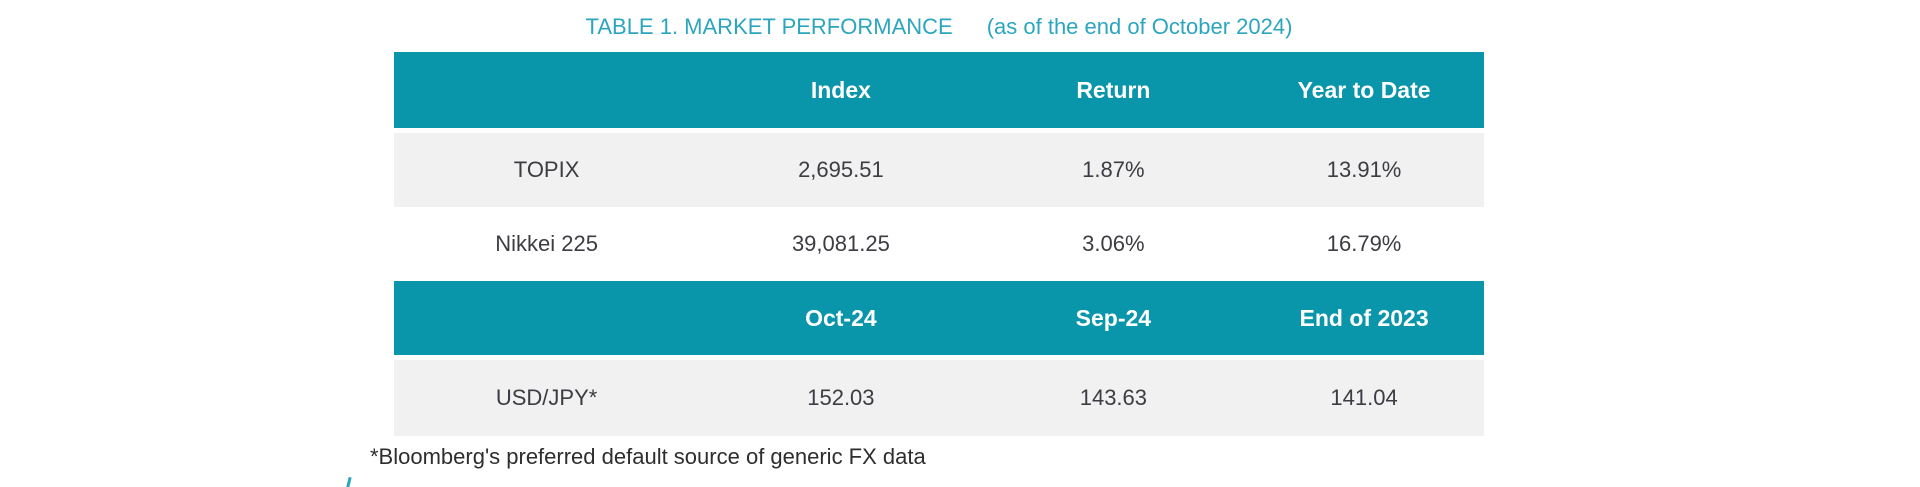 Image resolution: width=1920 pixels, height=487 pixels. Describe the element at coordinates (939, 170) in the screenshot. I see `table-row-topix: TOPIX 2,695.51 1.87% 13.91%` at that location.